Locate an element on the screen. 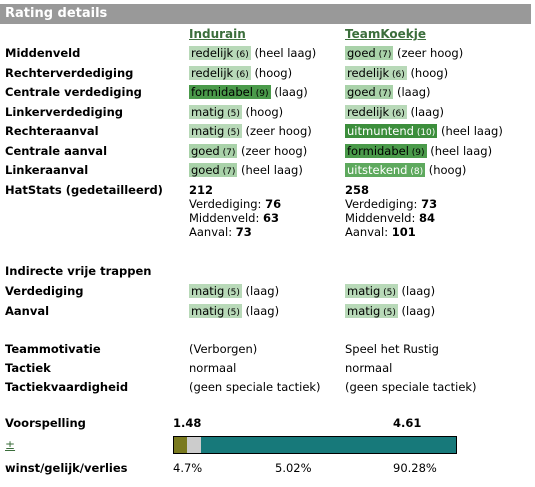 The width and height of the screenshot is (535, 487). home-rating: formidabel (9) (laag) is located at coordinates (248, 92).